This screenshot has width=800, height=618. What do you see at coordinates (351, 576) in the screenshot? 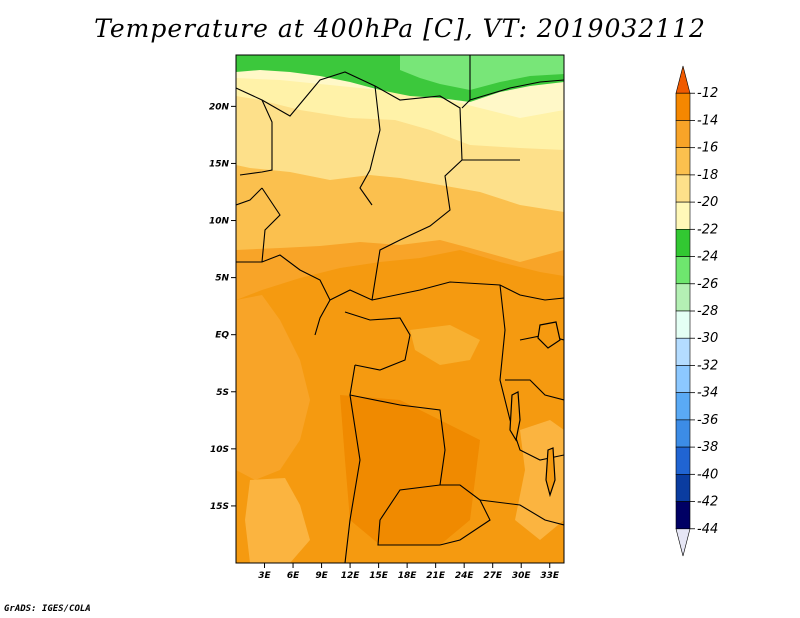
I see `lon-tick-label: 12E` at bounding box center [351, 576].